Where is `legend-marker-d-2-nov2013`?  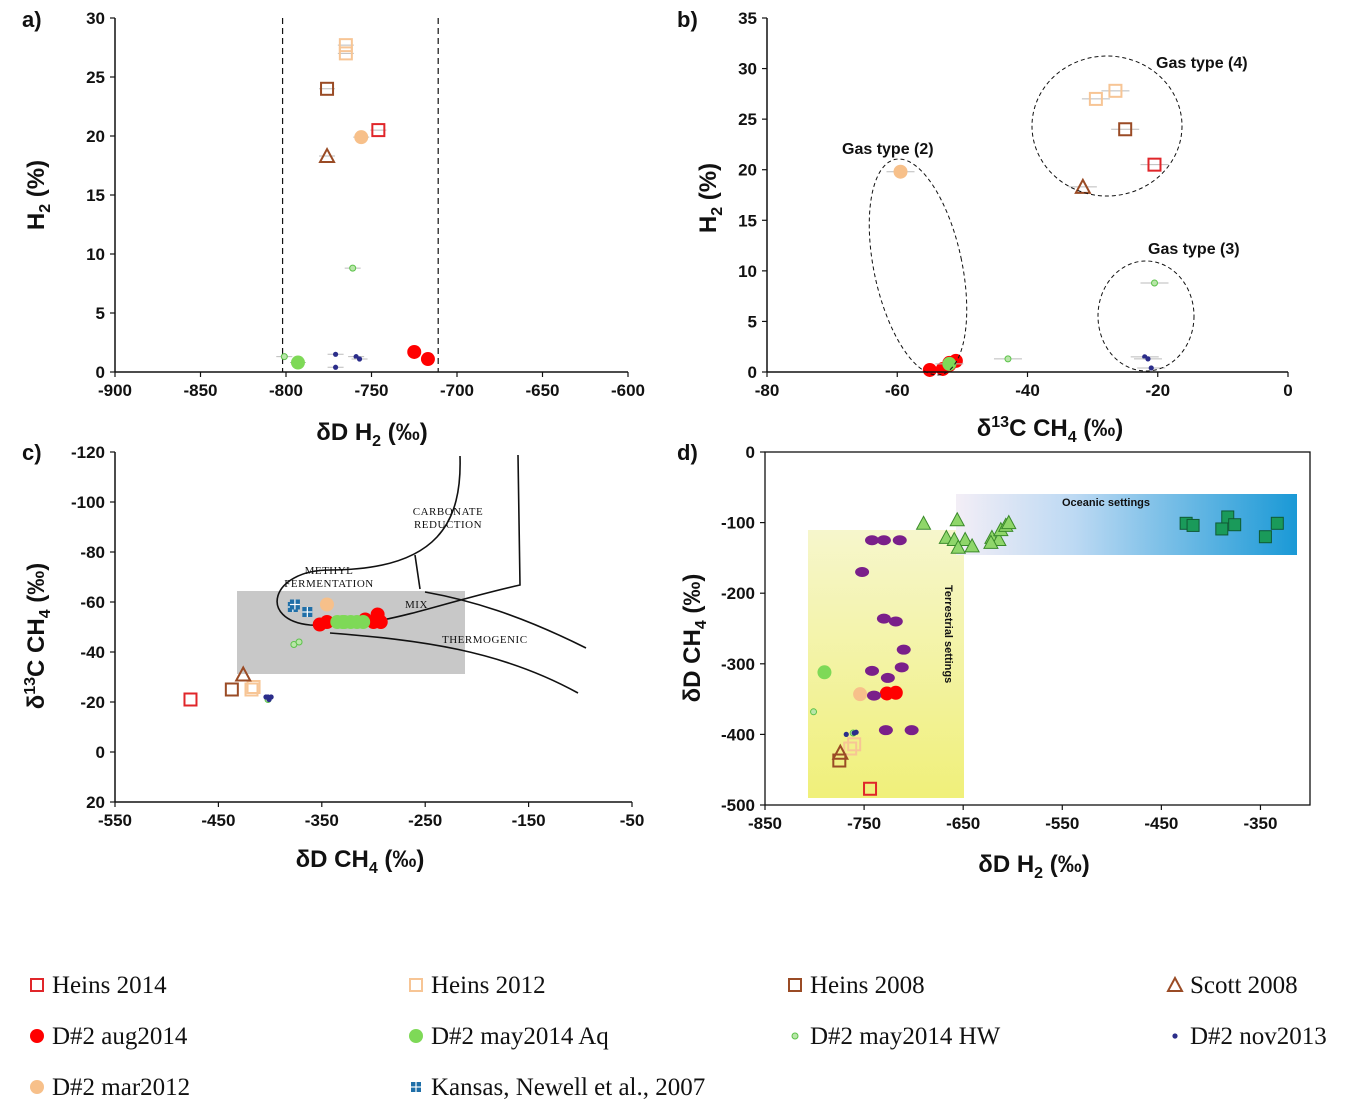
legend-marker-d-2-nov2013 is located at coordinates (1175, 1036).